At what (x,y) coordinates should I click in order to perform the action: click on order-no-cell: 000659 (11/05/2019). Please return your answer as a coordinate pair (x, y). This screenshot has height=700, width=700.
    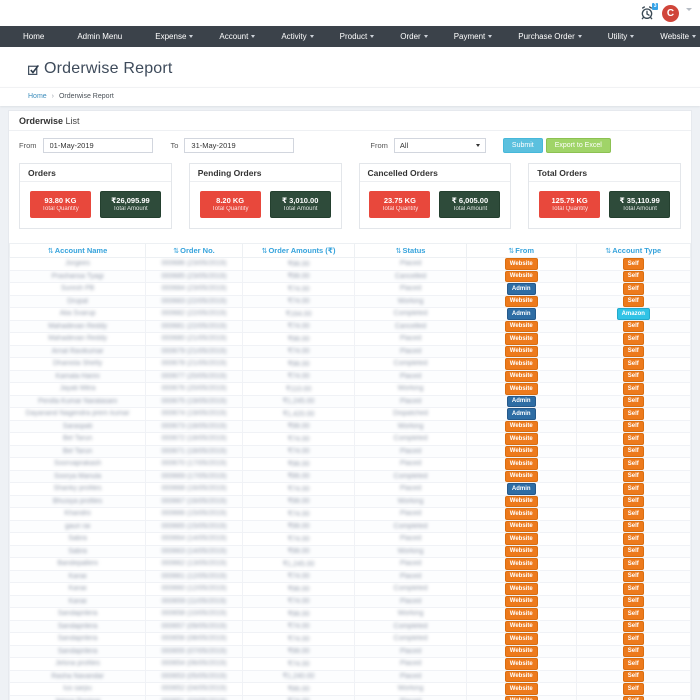
    Looking at the image, I should click on (194, 601).